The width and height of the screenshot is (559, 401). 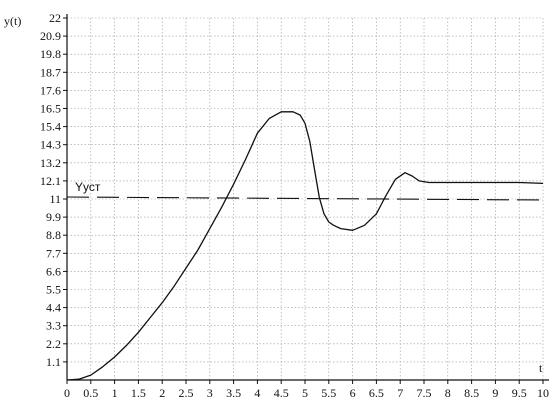 What do you see at coordinates (50, 127) in the screenshot?
I see `y-tick-label: 15.4` at bounding box center [50, 127].